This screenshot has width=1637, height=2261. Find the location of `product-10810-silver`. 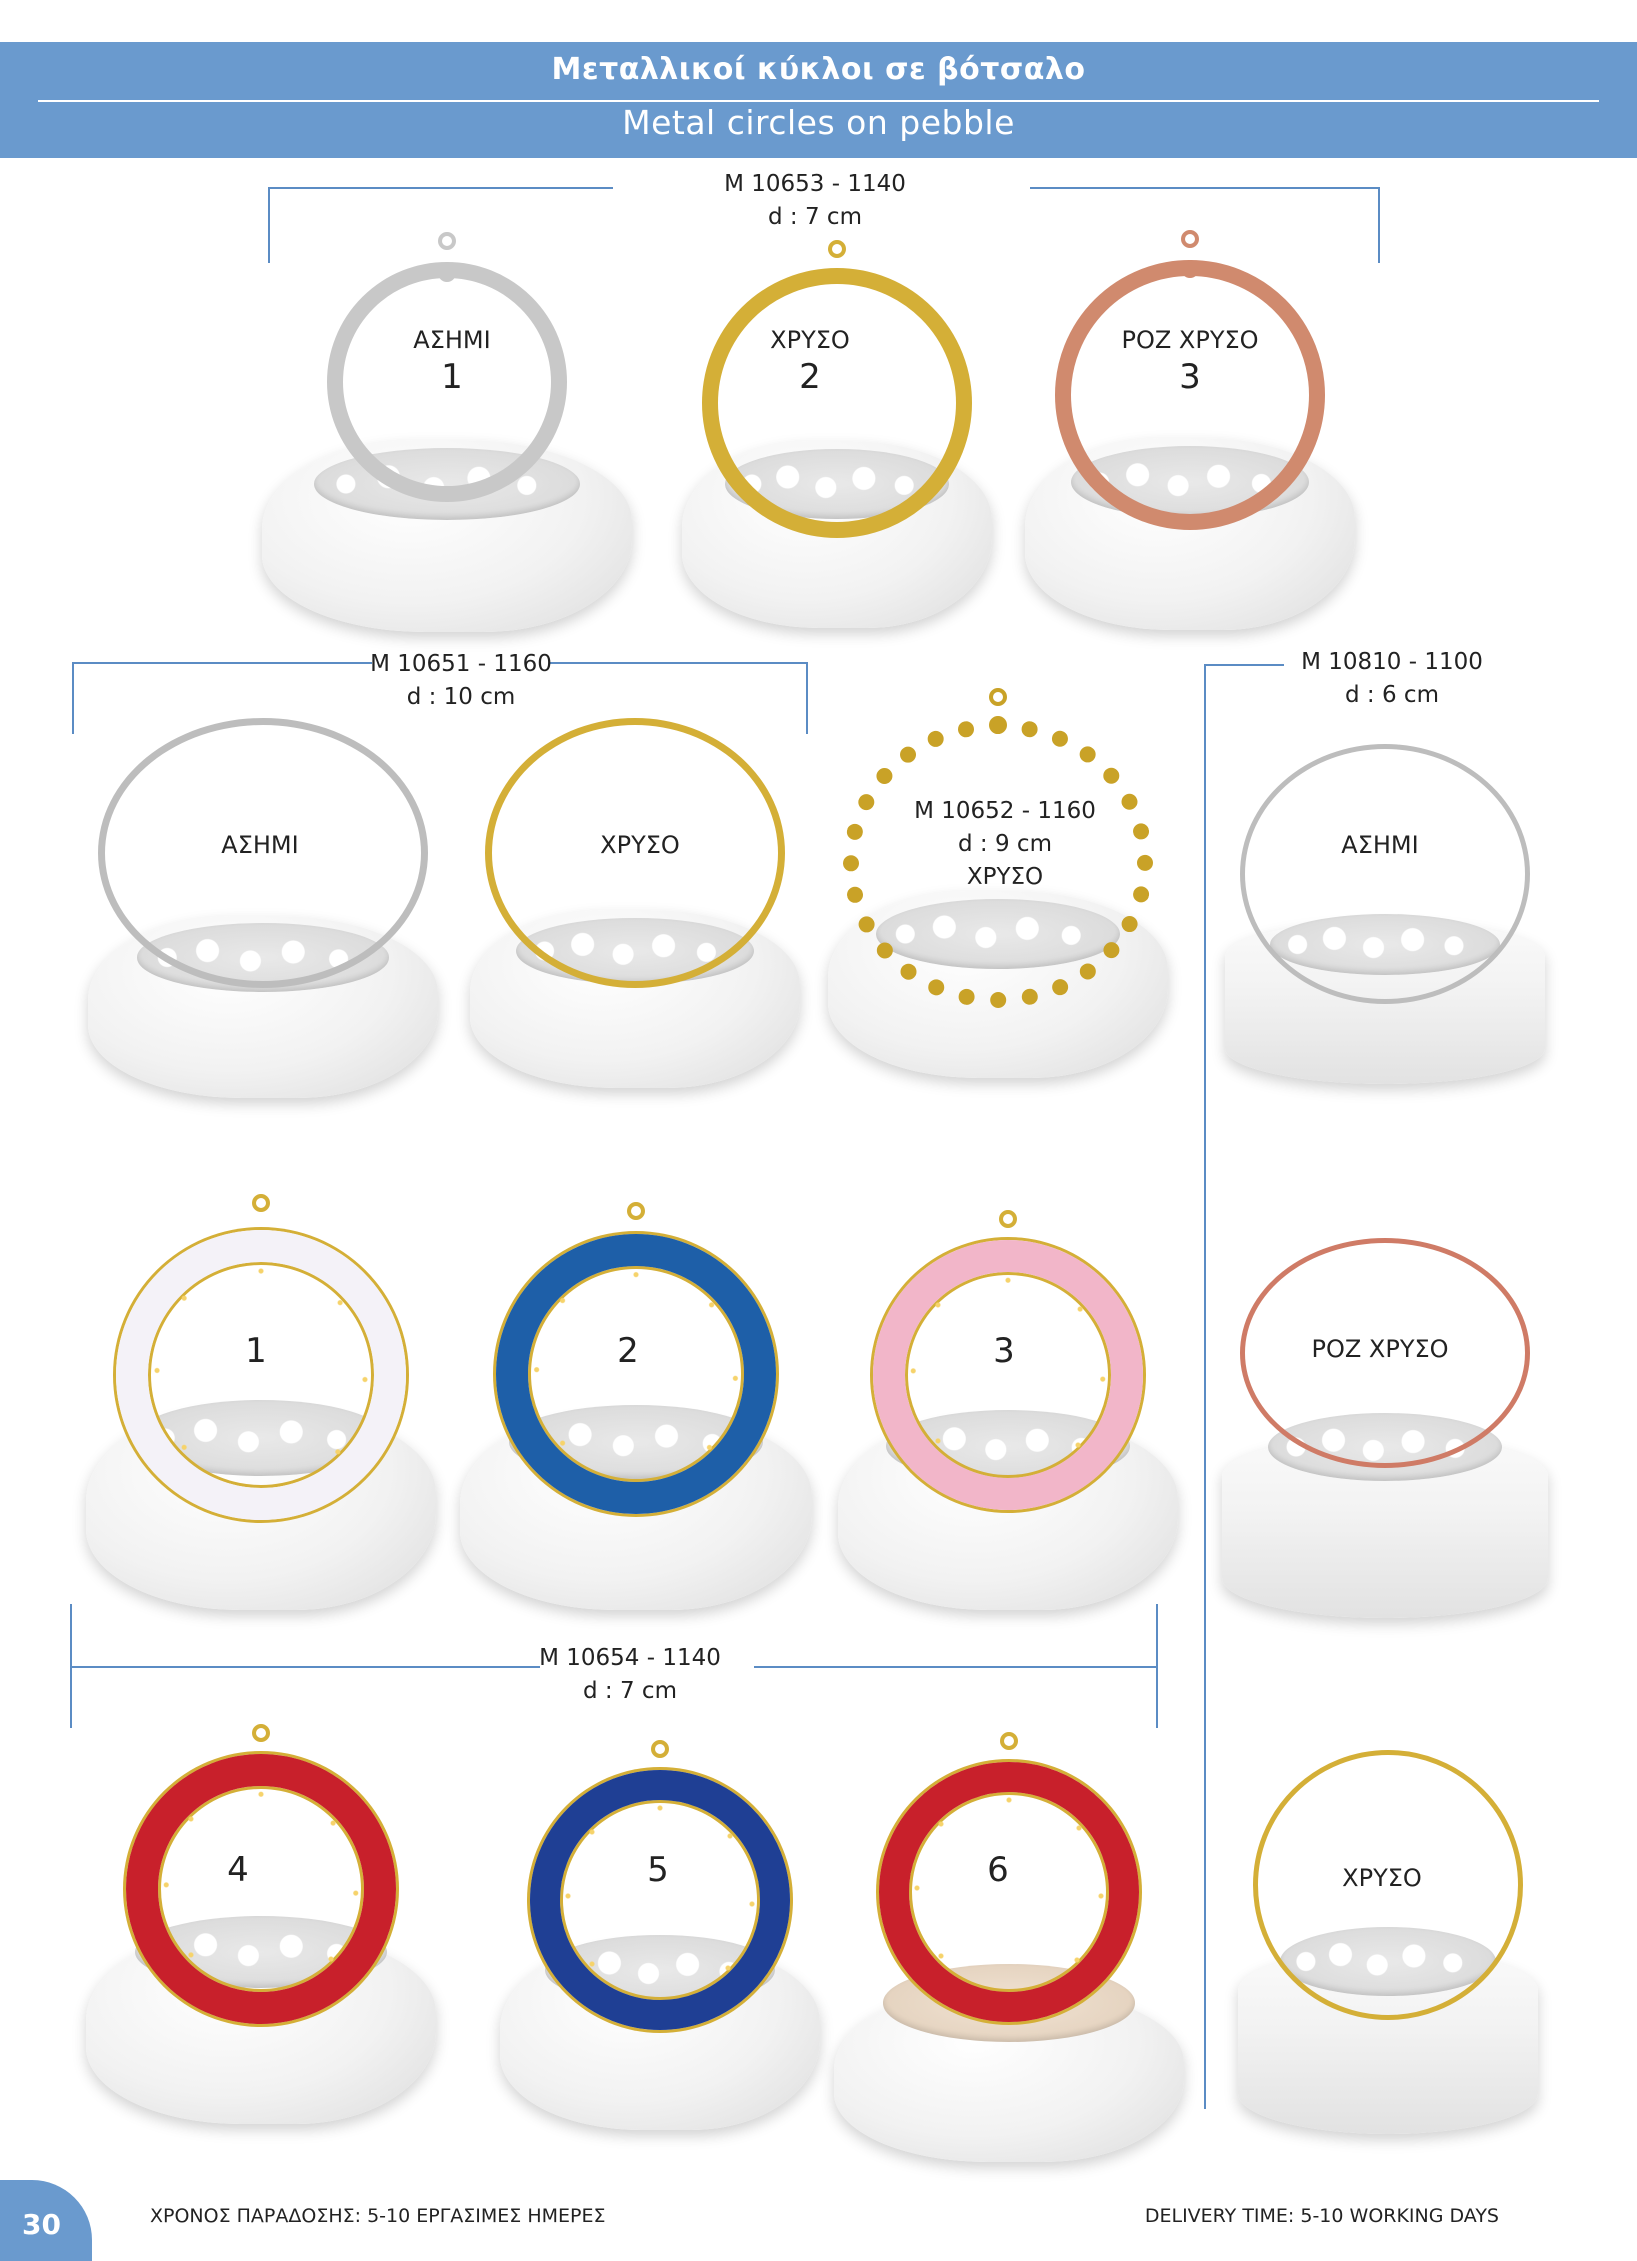

product-10810-silver is located at coordinates (1385, 914).